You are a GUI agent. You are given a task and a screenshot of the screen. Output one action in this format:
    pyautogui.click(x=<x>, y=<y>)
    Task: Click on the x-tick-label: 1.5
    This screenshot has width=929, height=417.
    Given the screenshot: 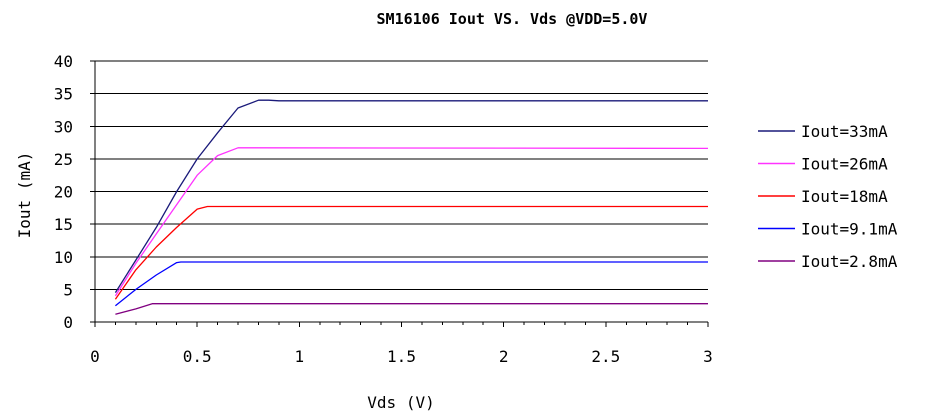 What is the action you would take?
    pyautogui.click(x=401, y=356)
    